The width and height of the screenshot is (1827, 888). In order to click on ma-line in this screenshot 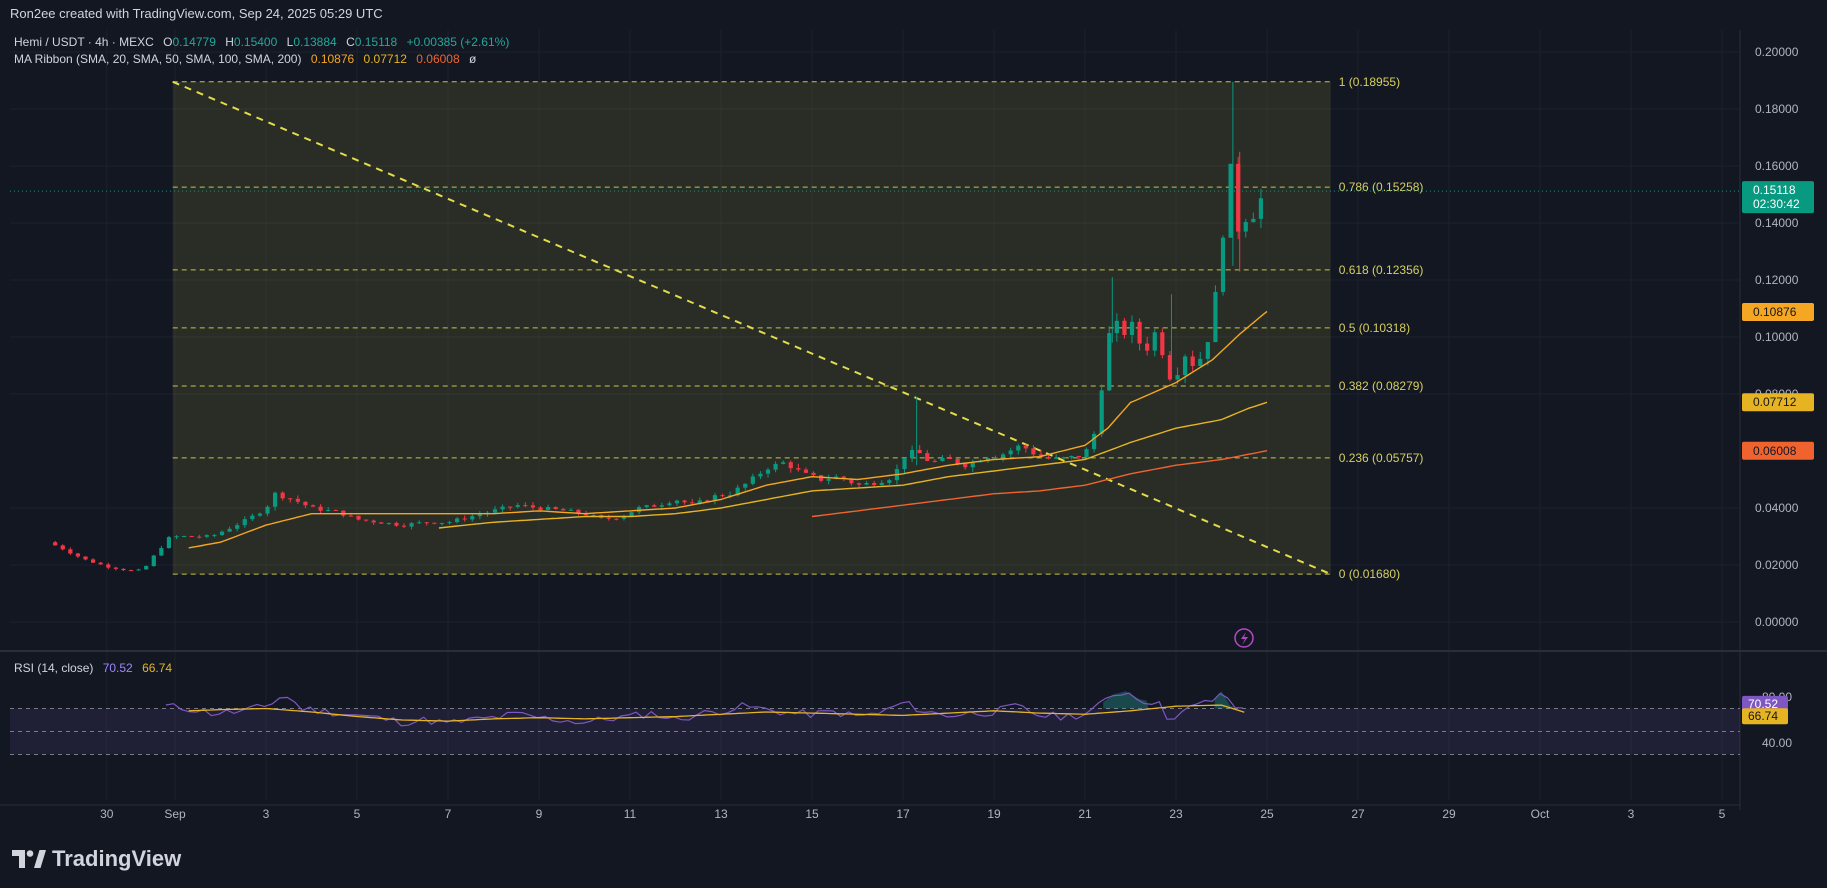, I will do `click(853, 465)`.